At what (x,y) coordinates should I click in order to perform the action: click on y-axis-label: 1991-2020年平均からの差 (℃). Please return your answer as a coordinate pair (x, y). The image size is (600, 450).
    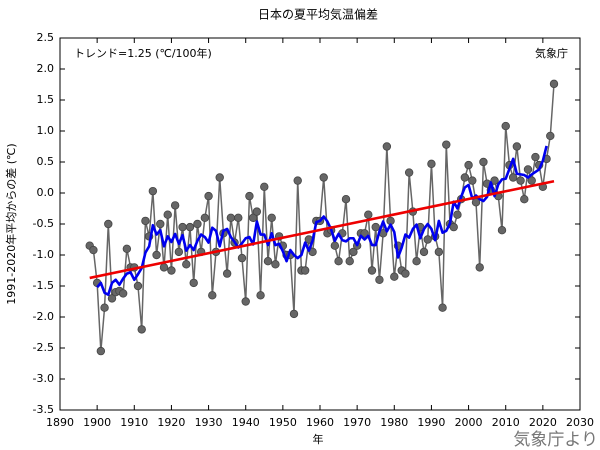
    Looking at the image, I should click on (11, 223).